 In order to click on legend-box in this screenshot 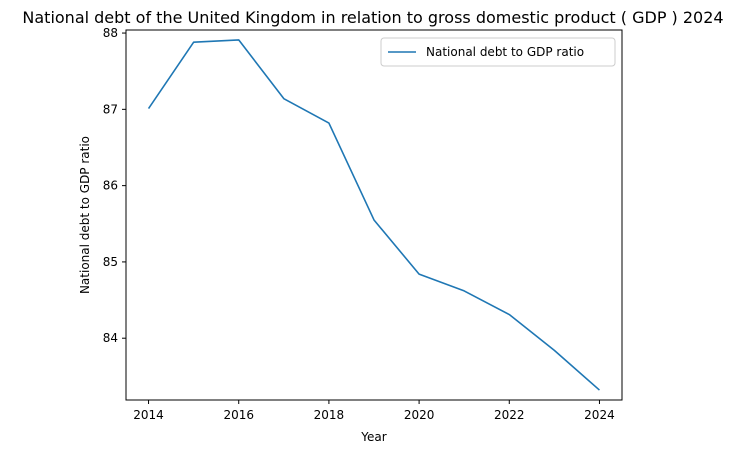, I will do `click(498, 52)`.